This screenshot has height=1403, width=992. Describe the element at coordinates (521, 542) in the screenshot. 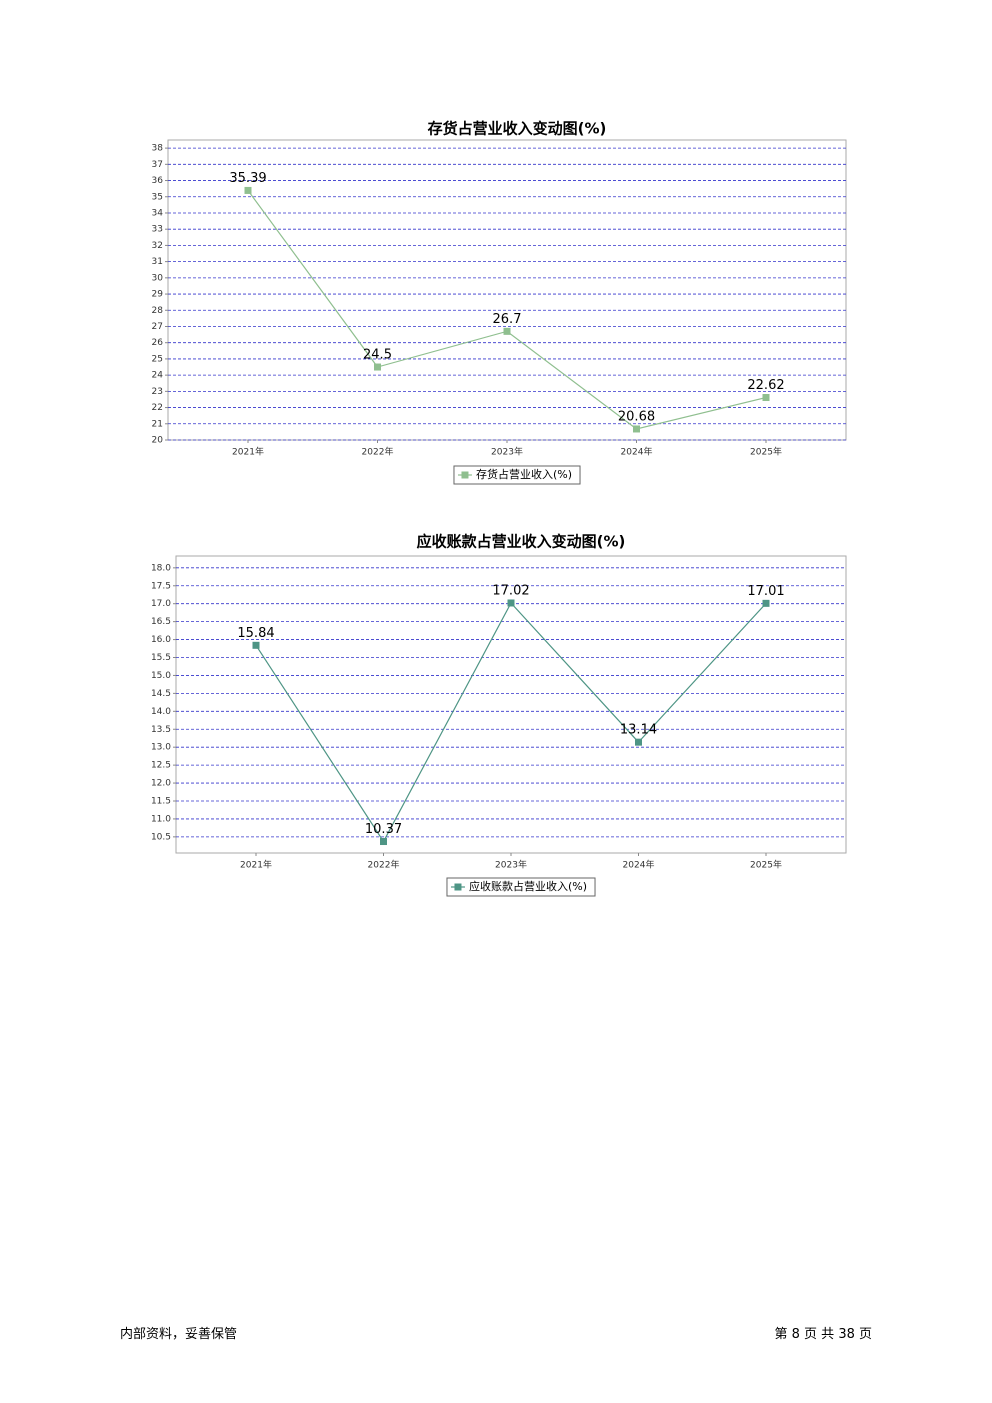

I see `chart-title: 应收账款占营业收入变动图(%)` at that location.